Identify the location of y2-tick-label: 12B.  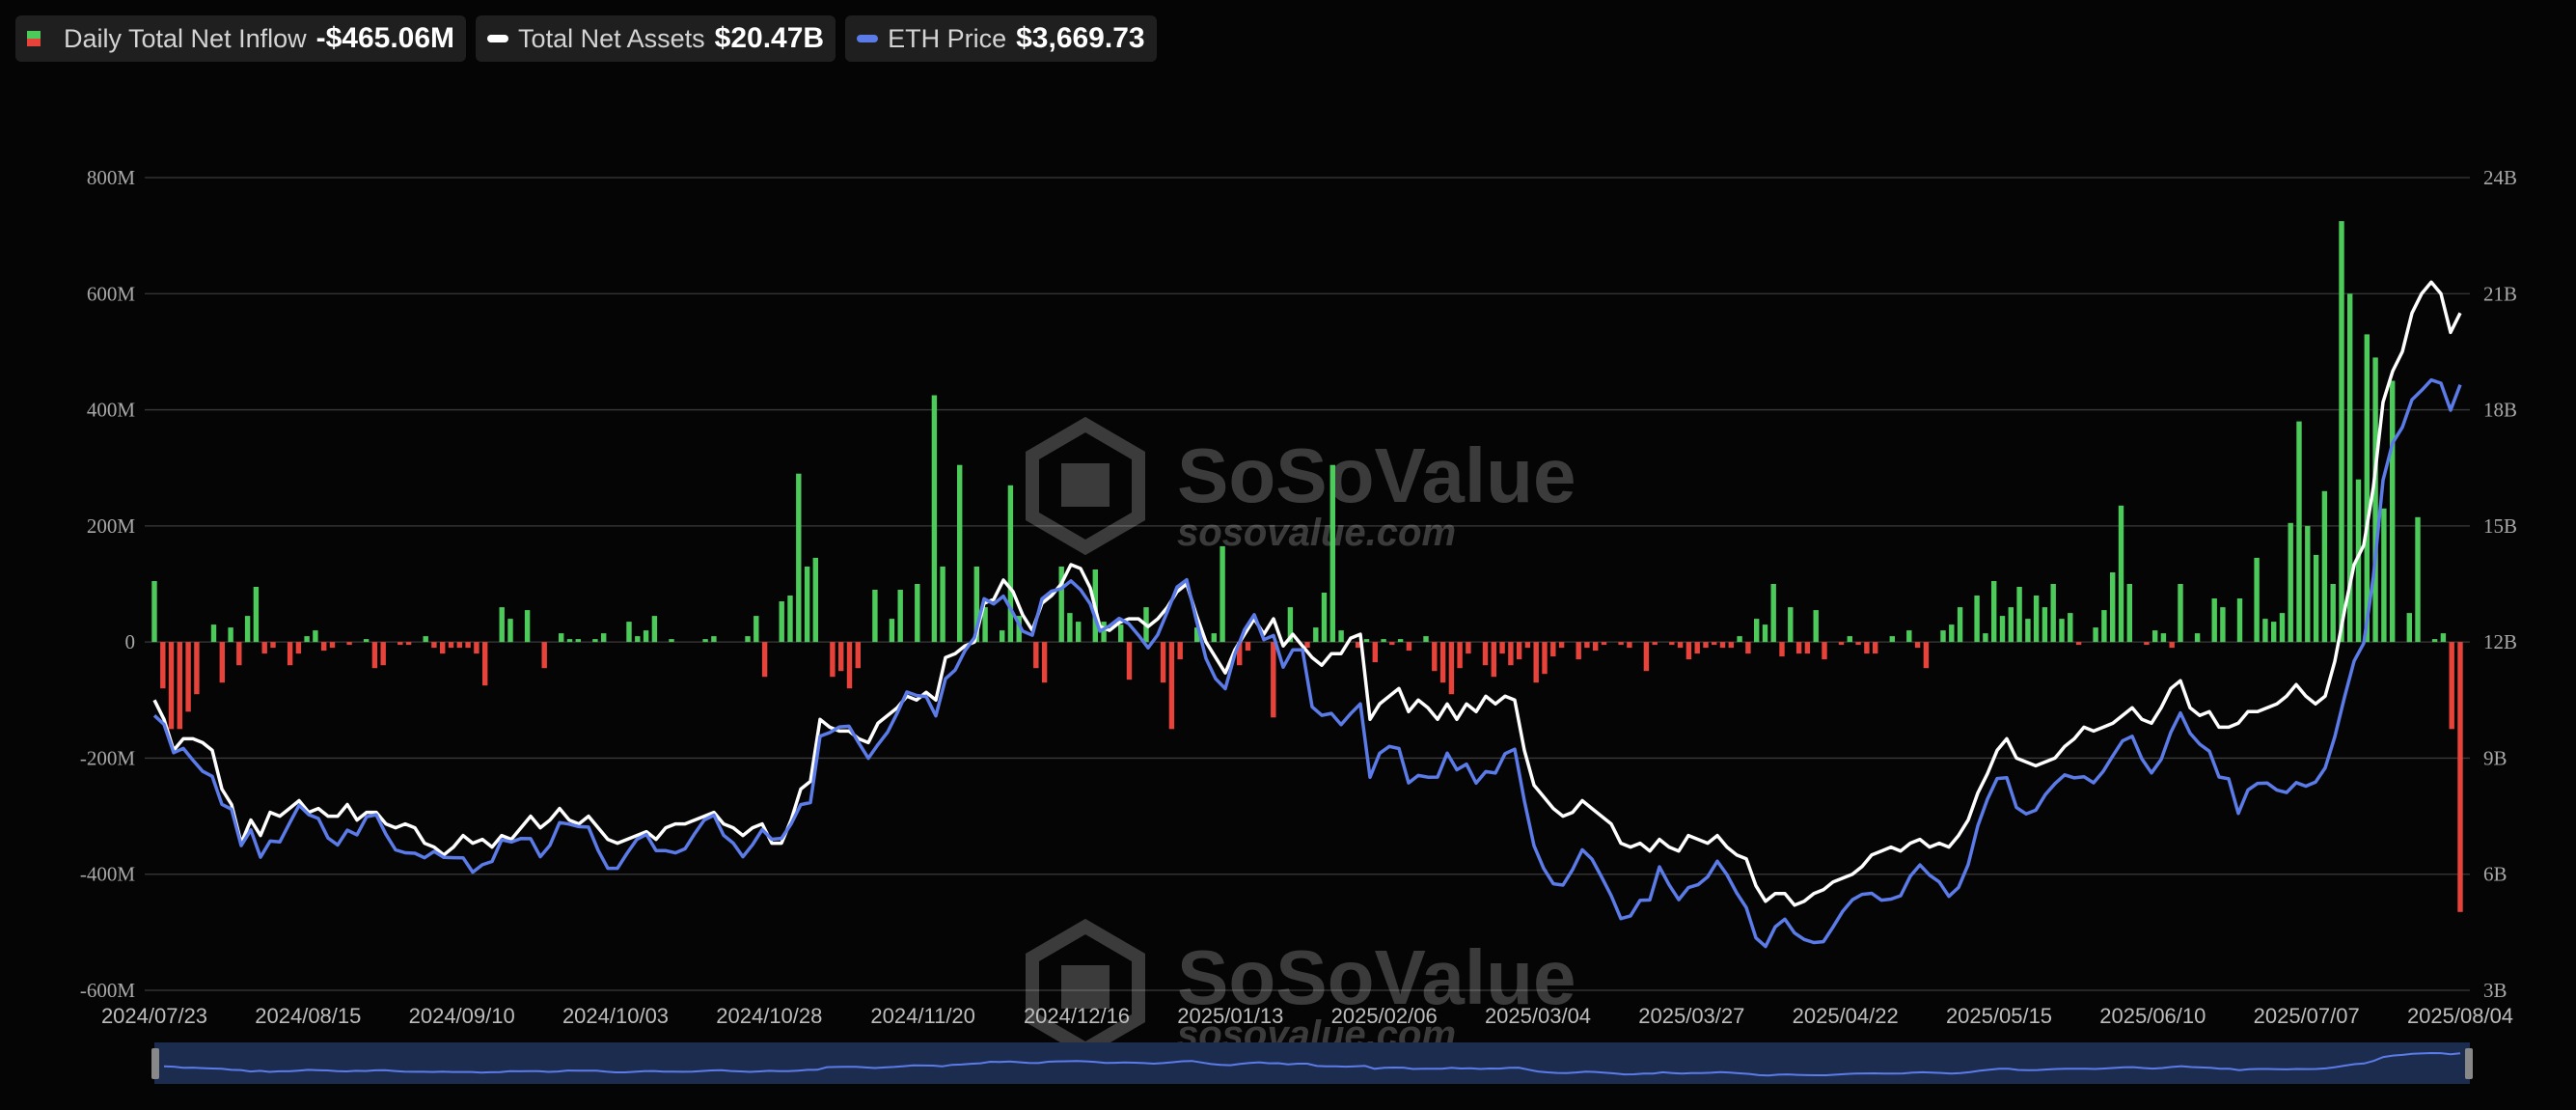
(2500, 641).